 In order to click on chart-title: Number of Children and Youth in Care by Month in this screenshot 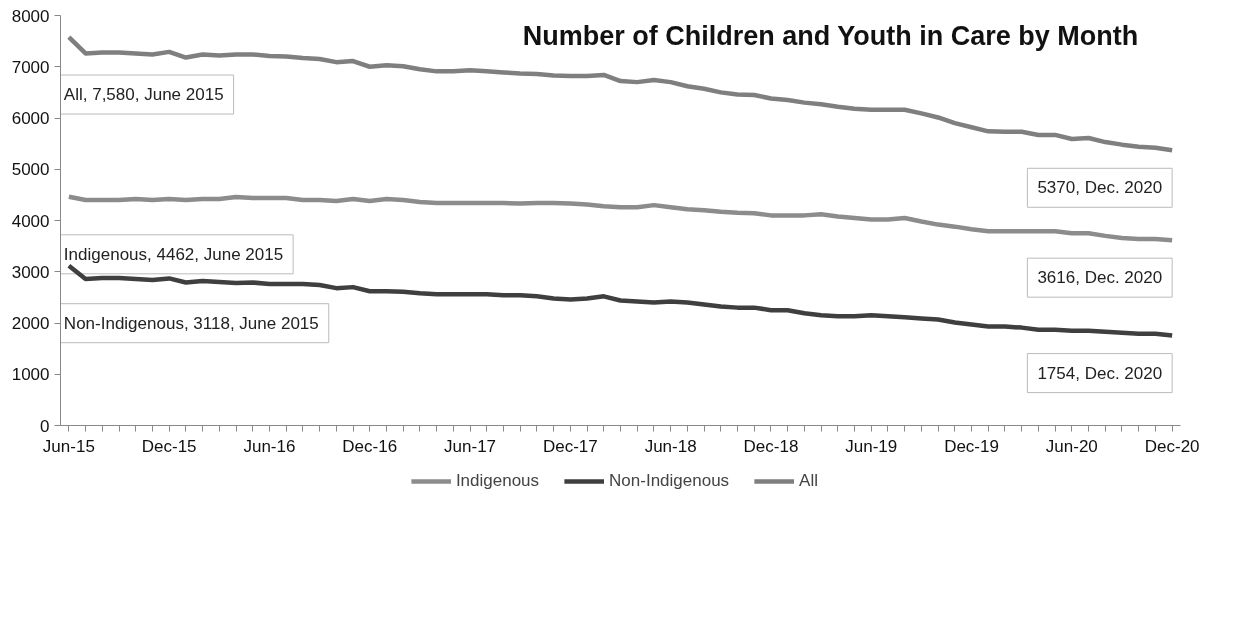, I will do `click(830, 35)`.